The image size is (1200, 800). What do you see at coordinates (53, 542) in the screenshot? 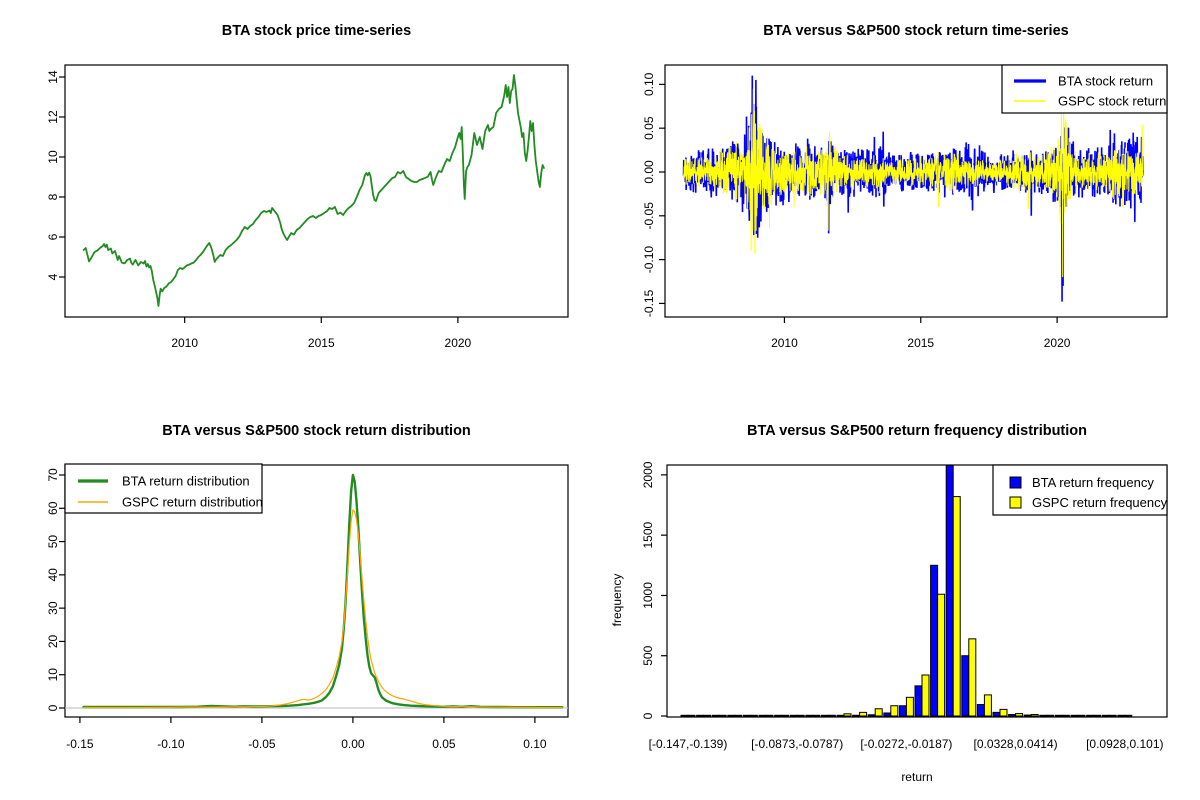
I see `y-tick-label: 50` at bounding box center [53, 542].